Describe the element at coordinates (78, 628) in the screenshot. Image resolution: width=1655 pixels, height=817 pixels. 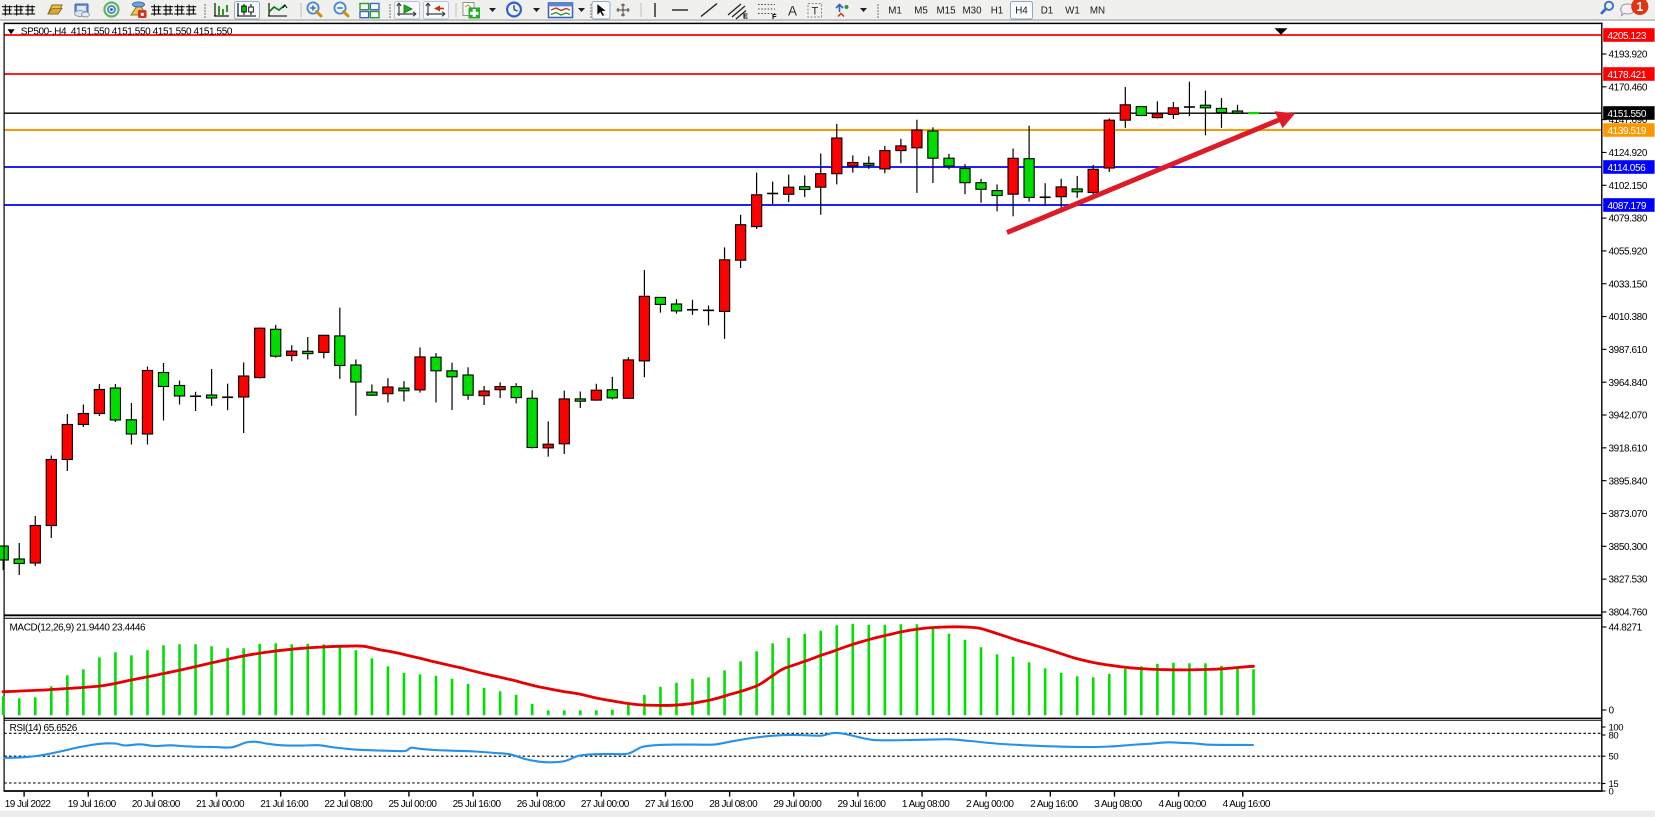
I see `svg-text: MACD(12,26,9) 21.9440 23.4446` at that location.